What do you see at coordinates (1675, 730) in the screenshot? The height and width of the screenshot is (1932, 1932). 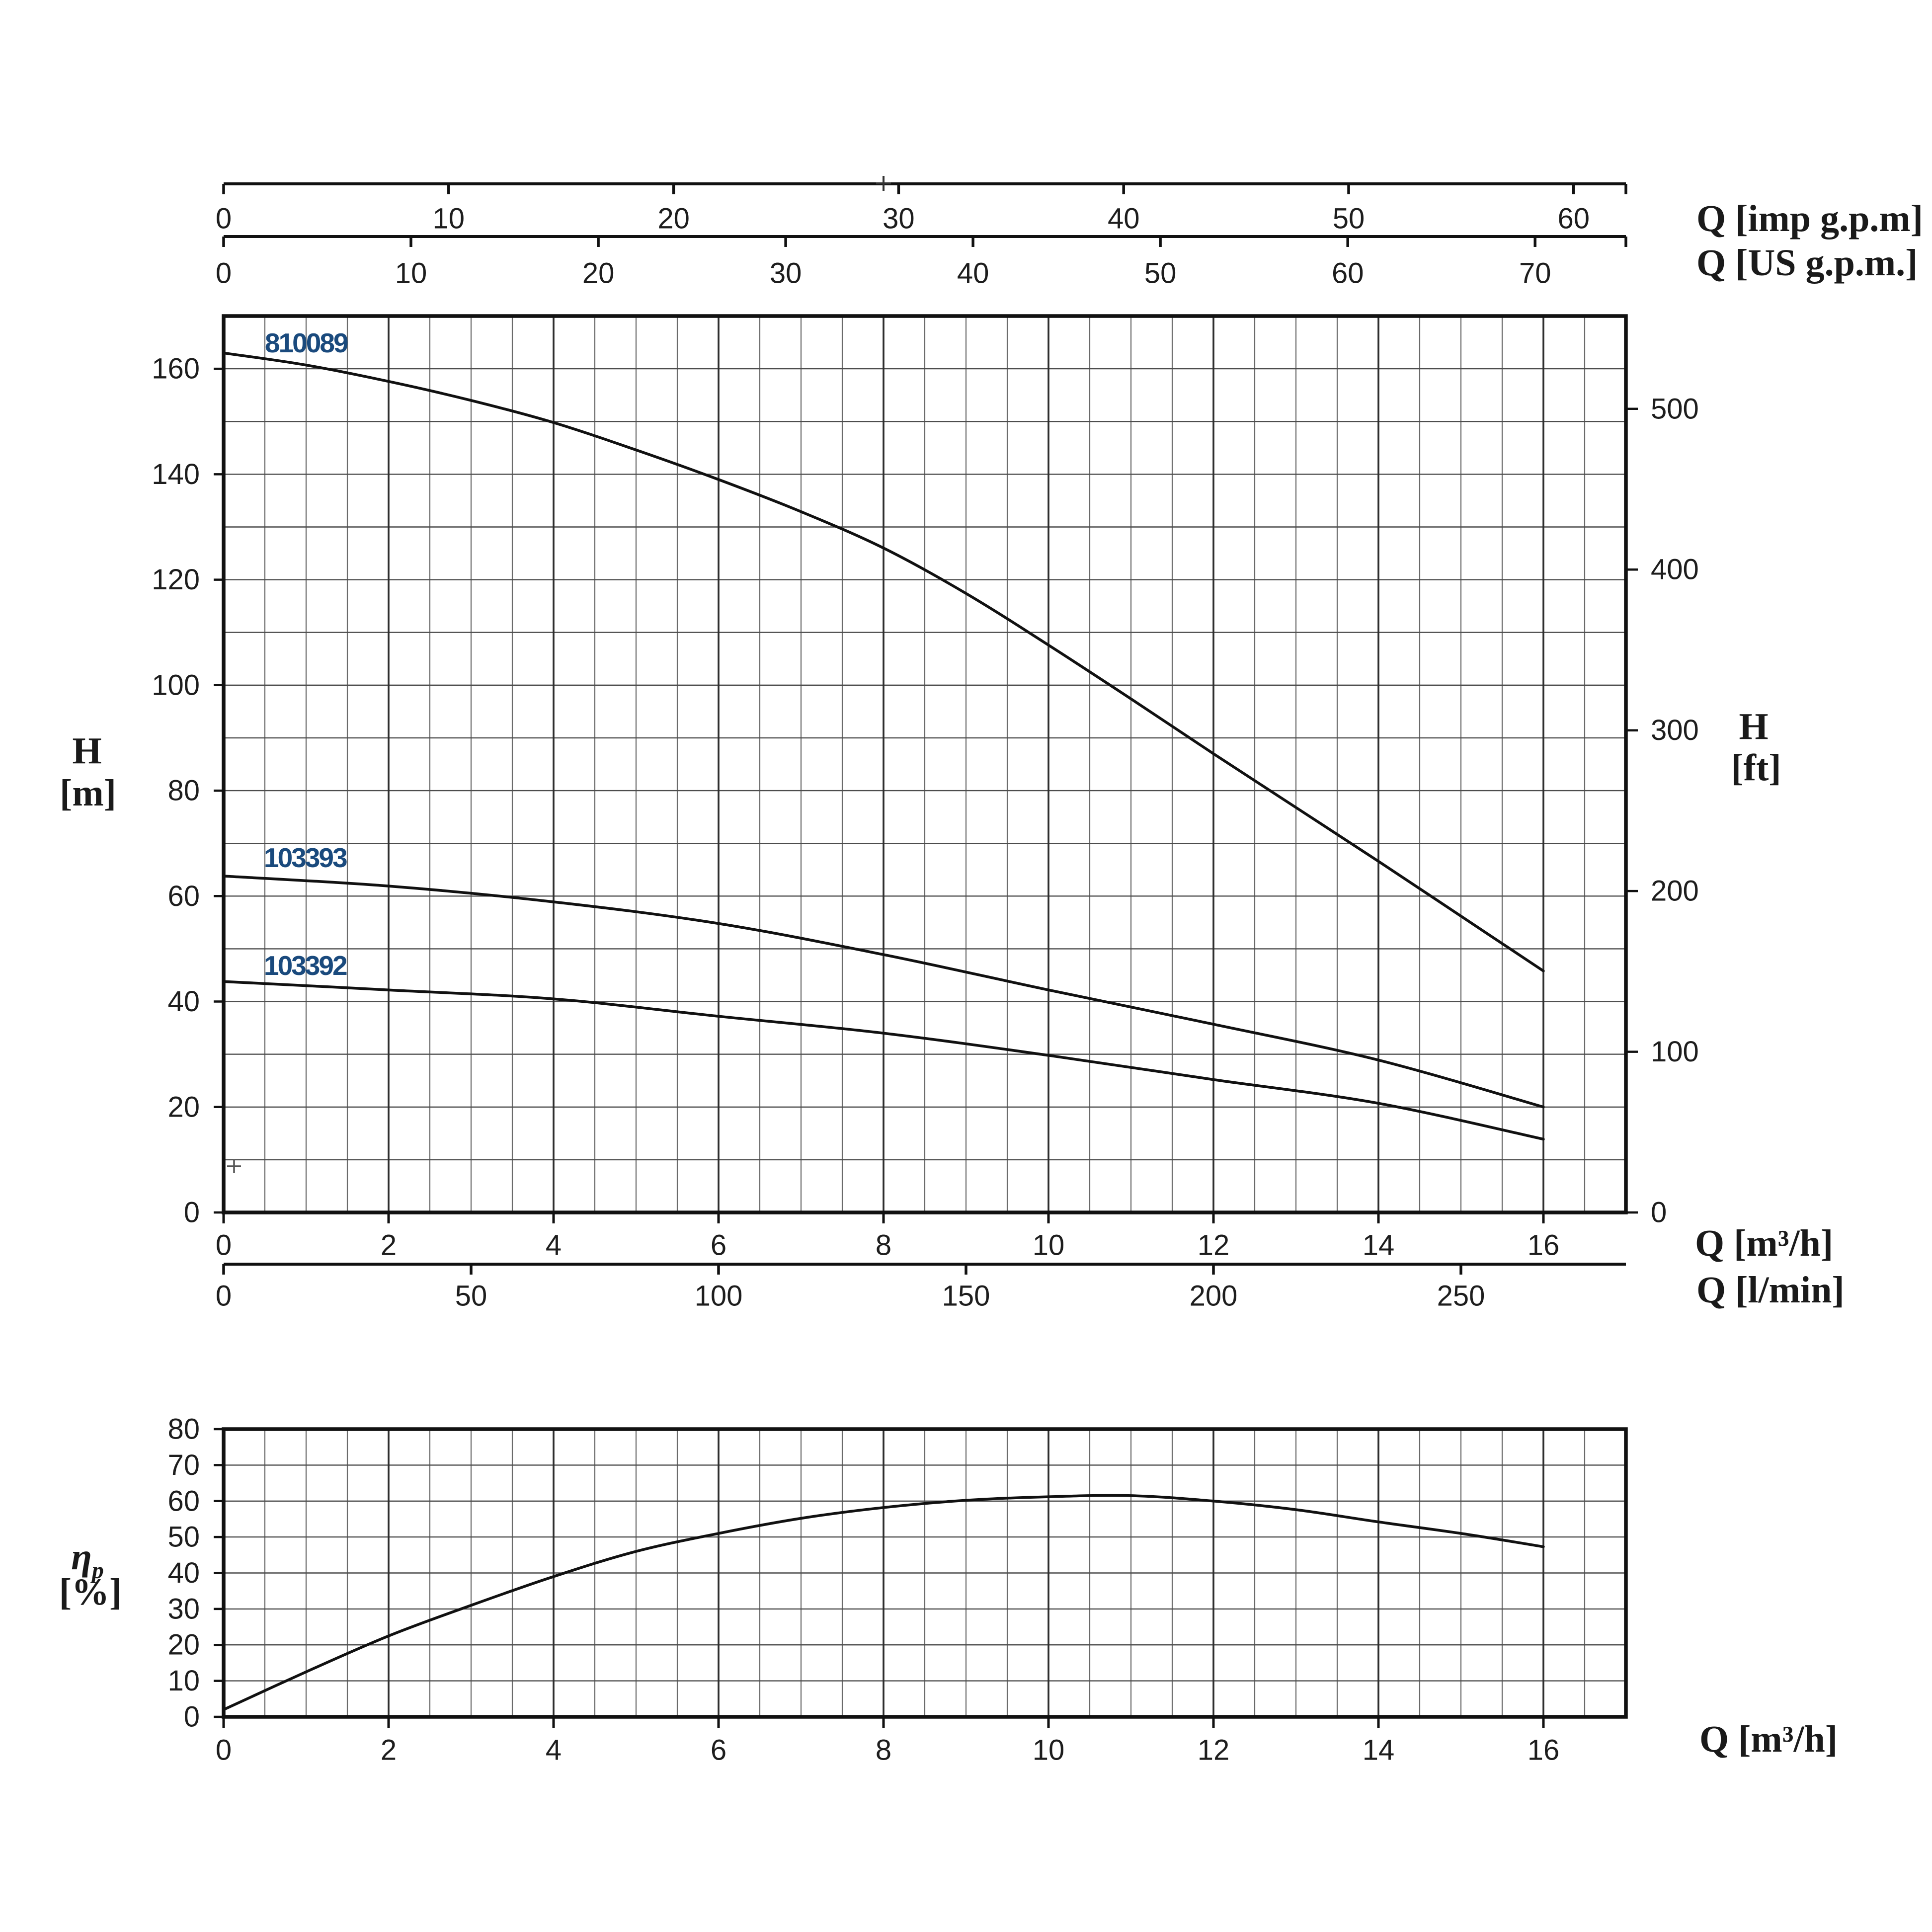 I see `svg-text: 300` at bounding box center [1675, 730].